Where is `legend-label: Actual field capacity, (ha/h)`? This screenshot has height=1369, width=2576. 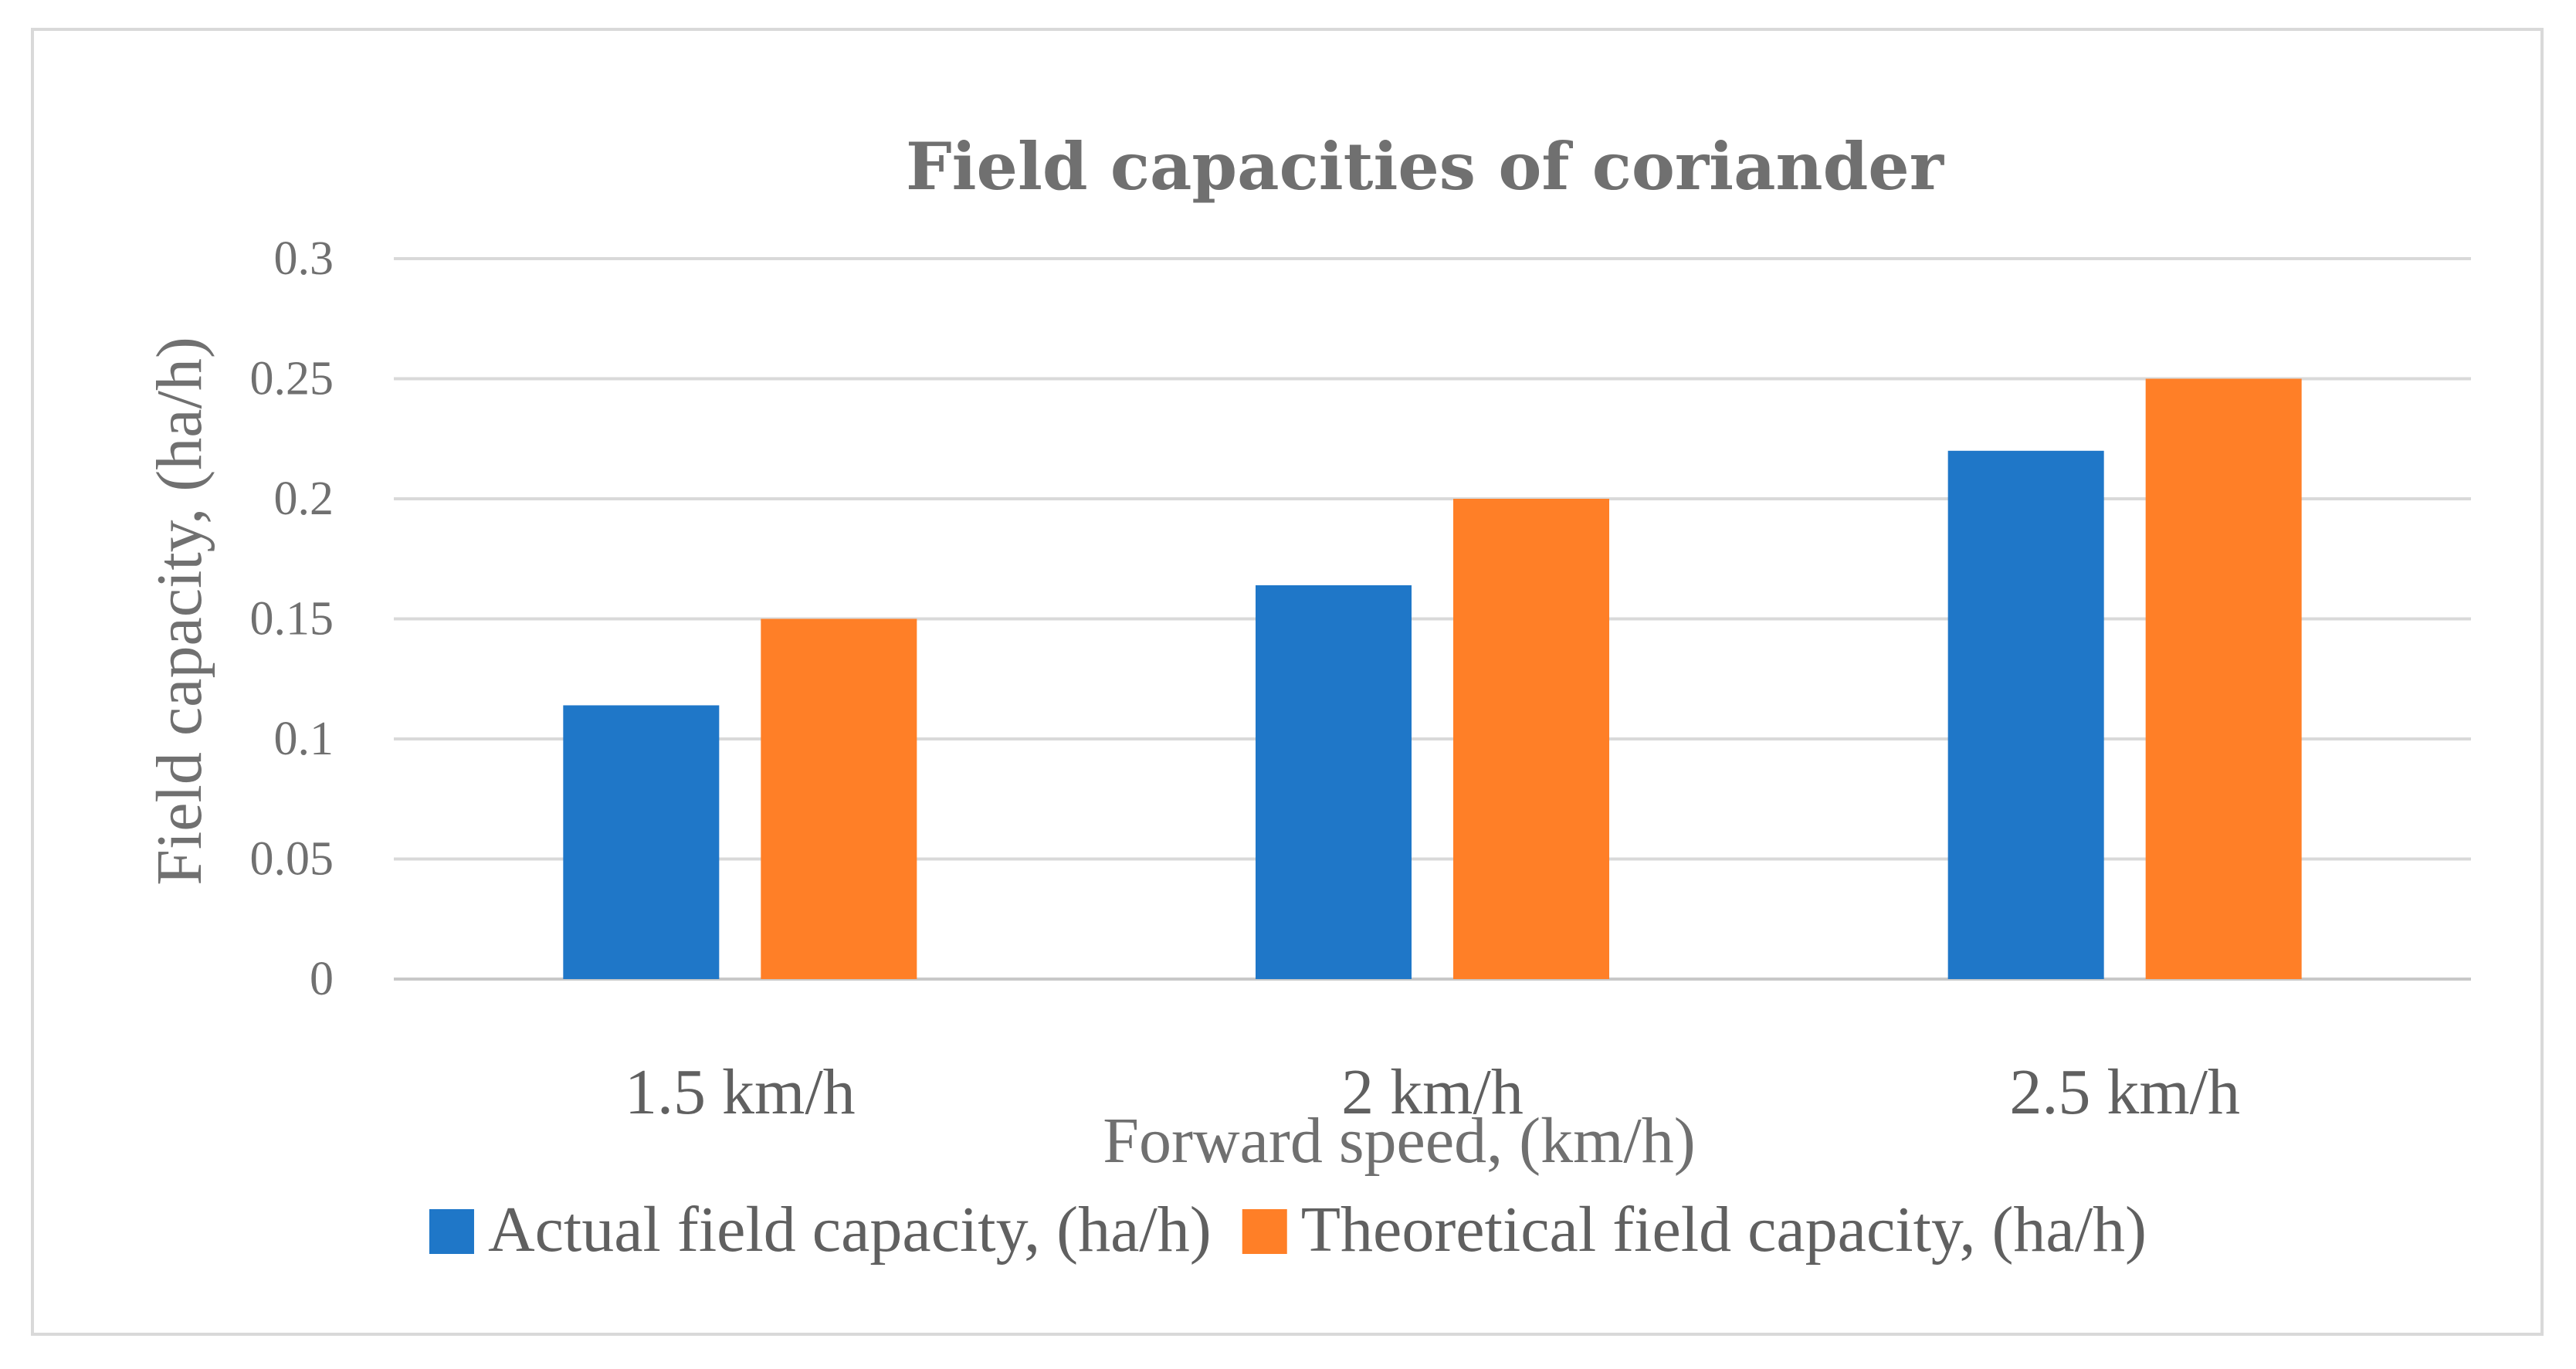 legend-label: Actual field capacity, (ha/h) is located at coordinates (850, 1230).